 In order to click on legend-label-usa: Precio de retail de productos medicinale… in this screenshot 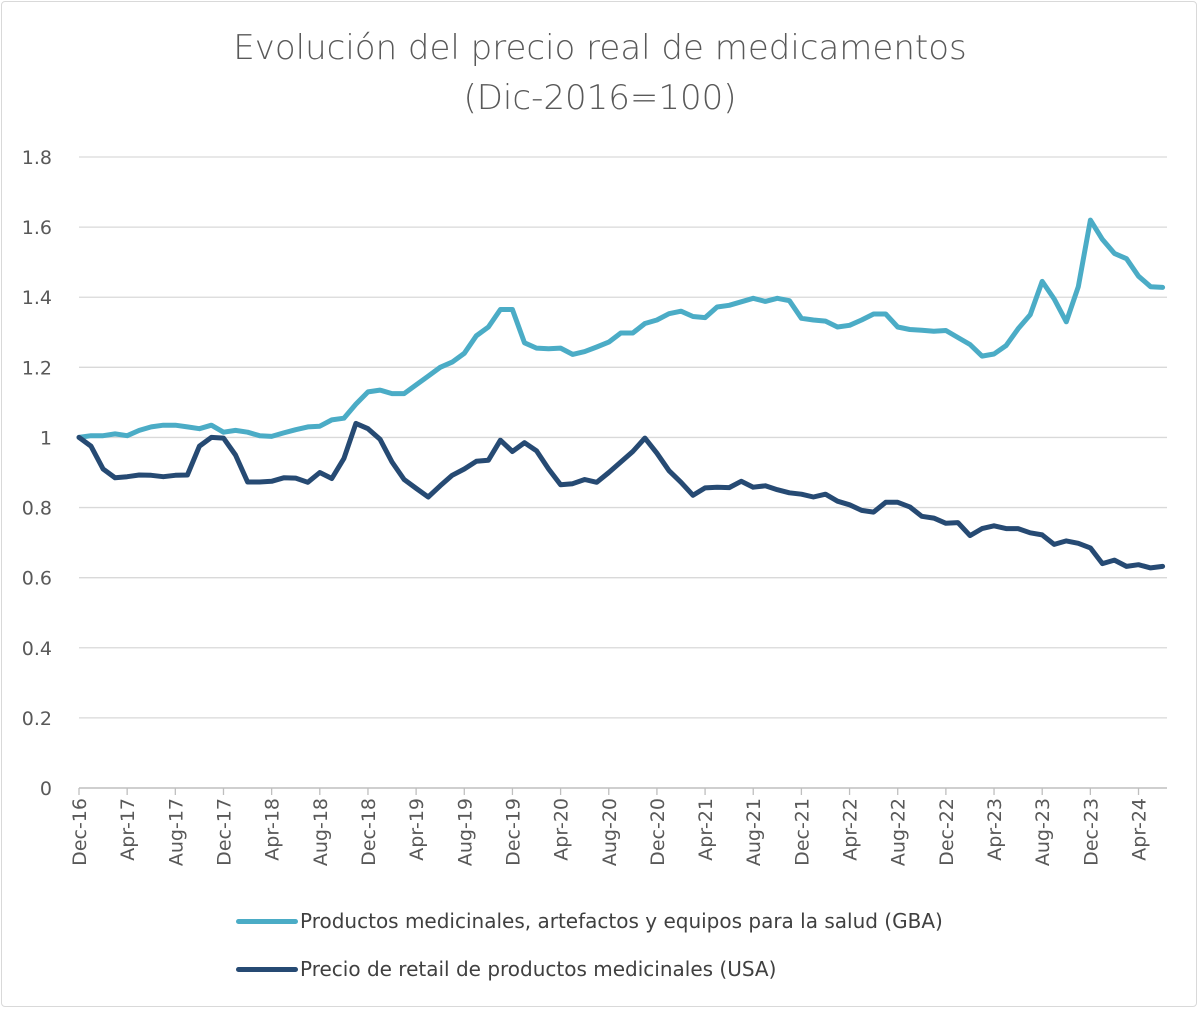, I will do `click(538, 969)`.